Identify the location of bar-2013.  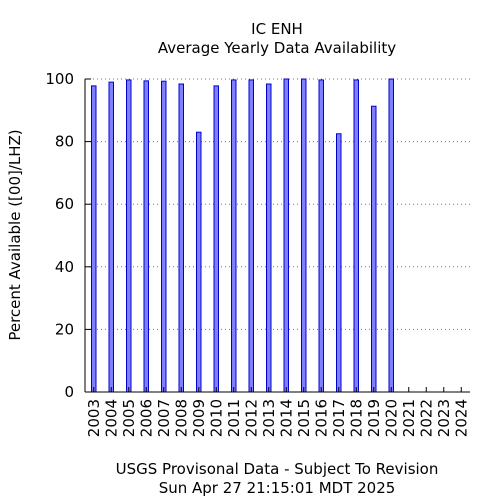
(269, 238).